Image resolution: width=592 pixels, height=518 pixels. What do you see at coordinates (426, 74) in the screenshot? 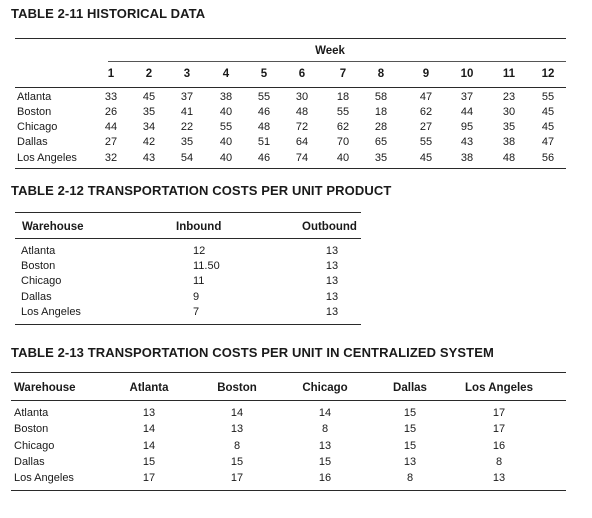
I see `week-9-header: 9` at bounding box center [426, 74].